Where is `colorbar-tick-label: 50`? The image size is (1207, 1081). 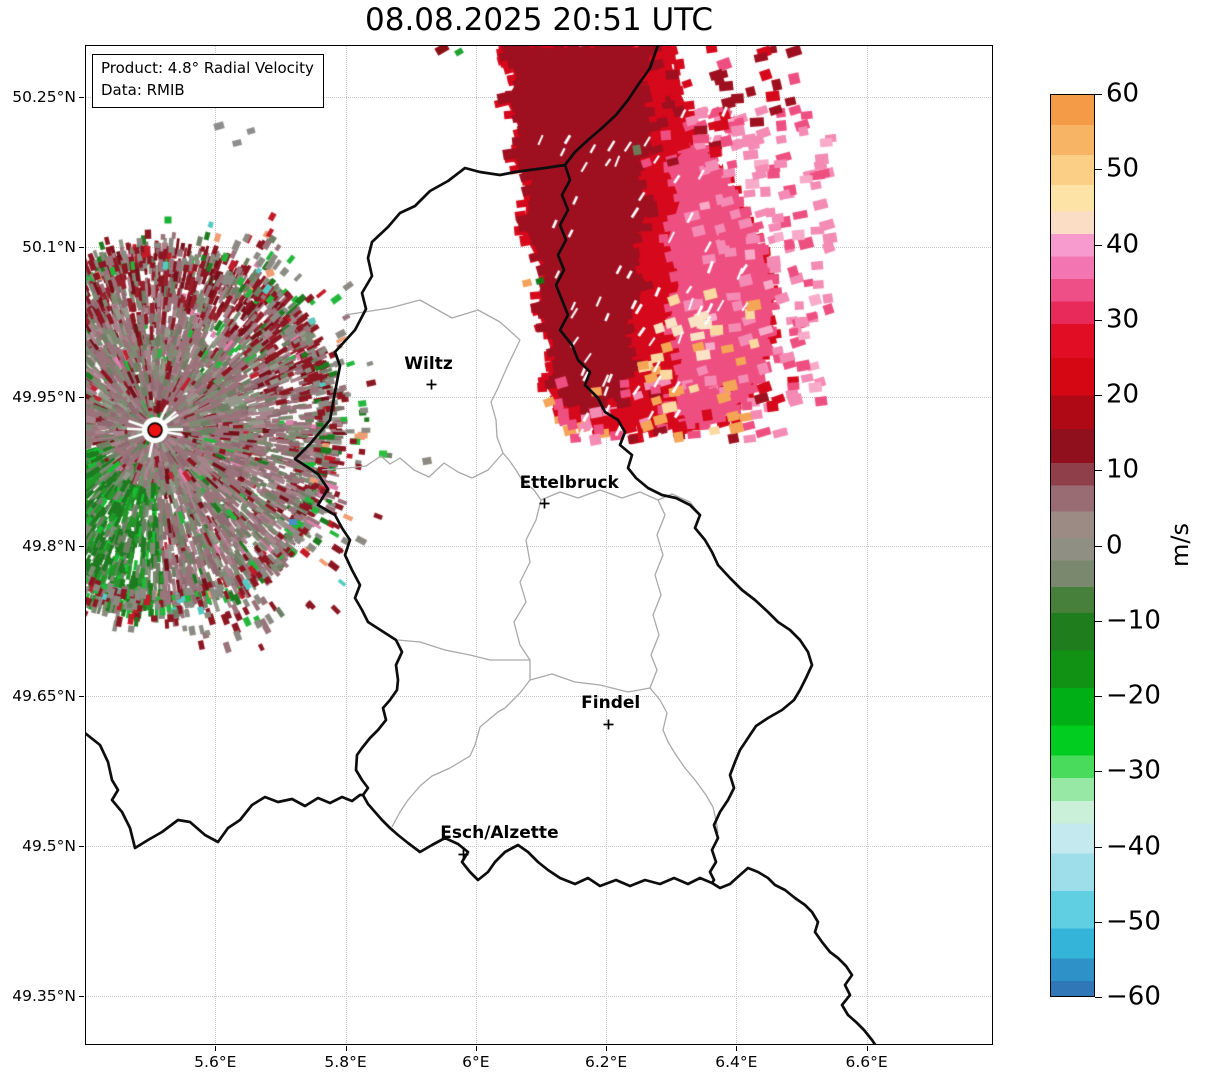 colorbar-tick-label: 50 is located at coordinates (1123, 168).